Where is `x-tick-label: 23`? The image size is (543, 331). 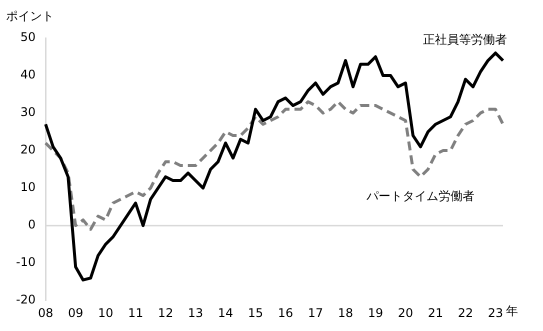 x-tick-label: 23 is located at coordinates (496, 313).